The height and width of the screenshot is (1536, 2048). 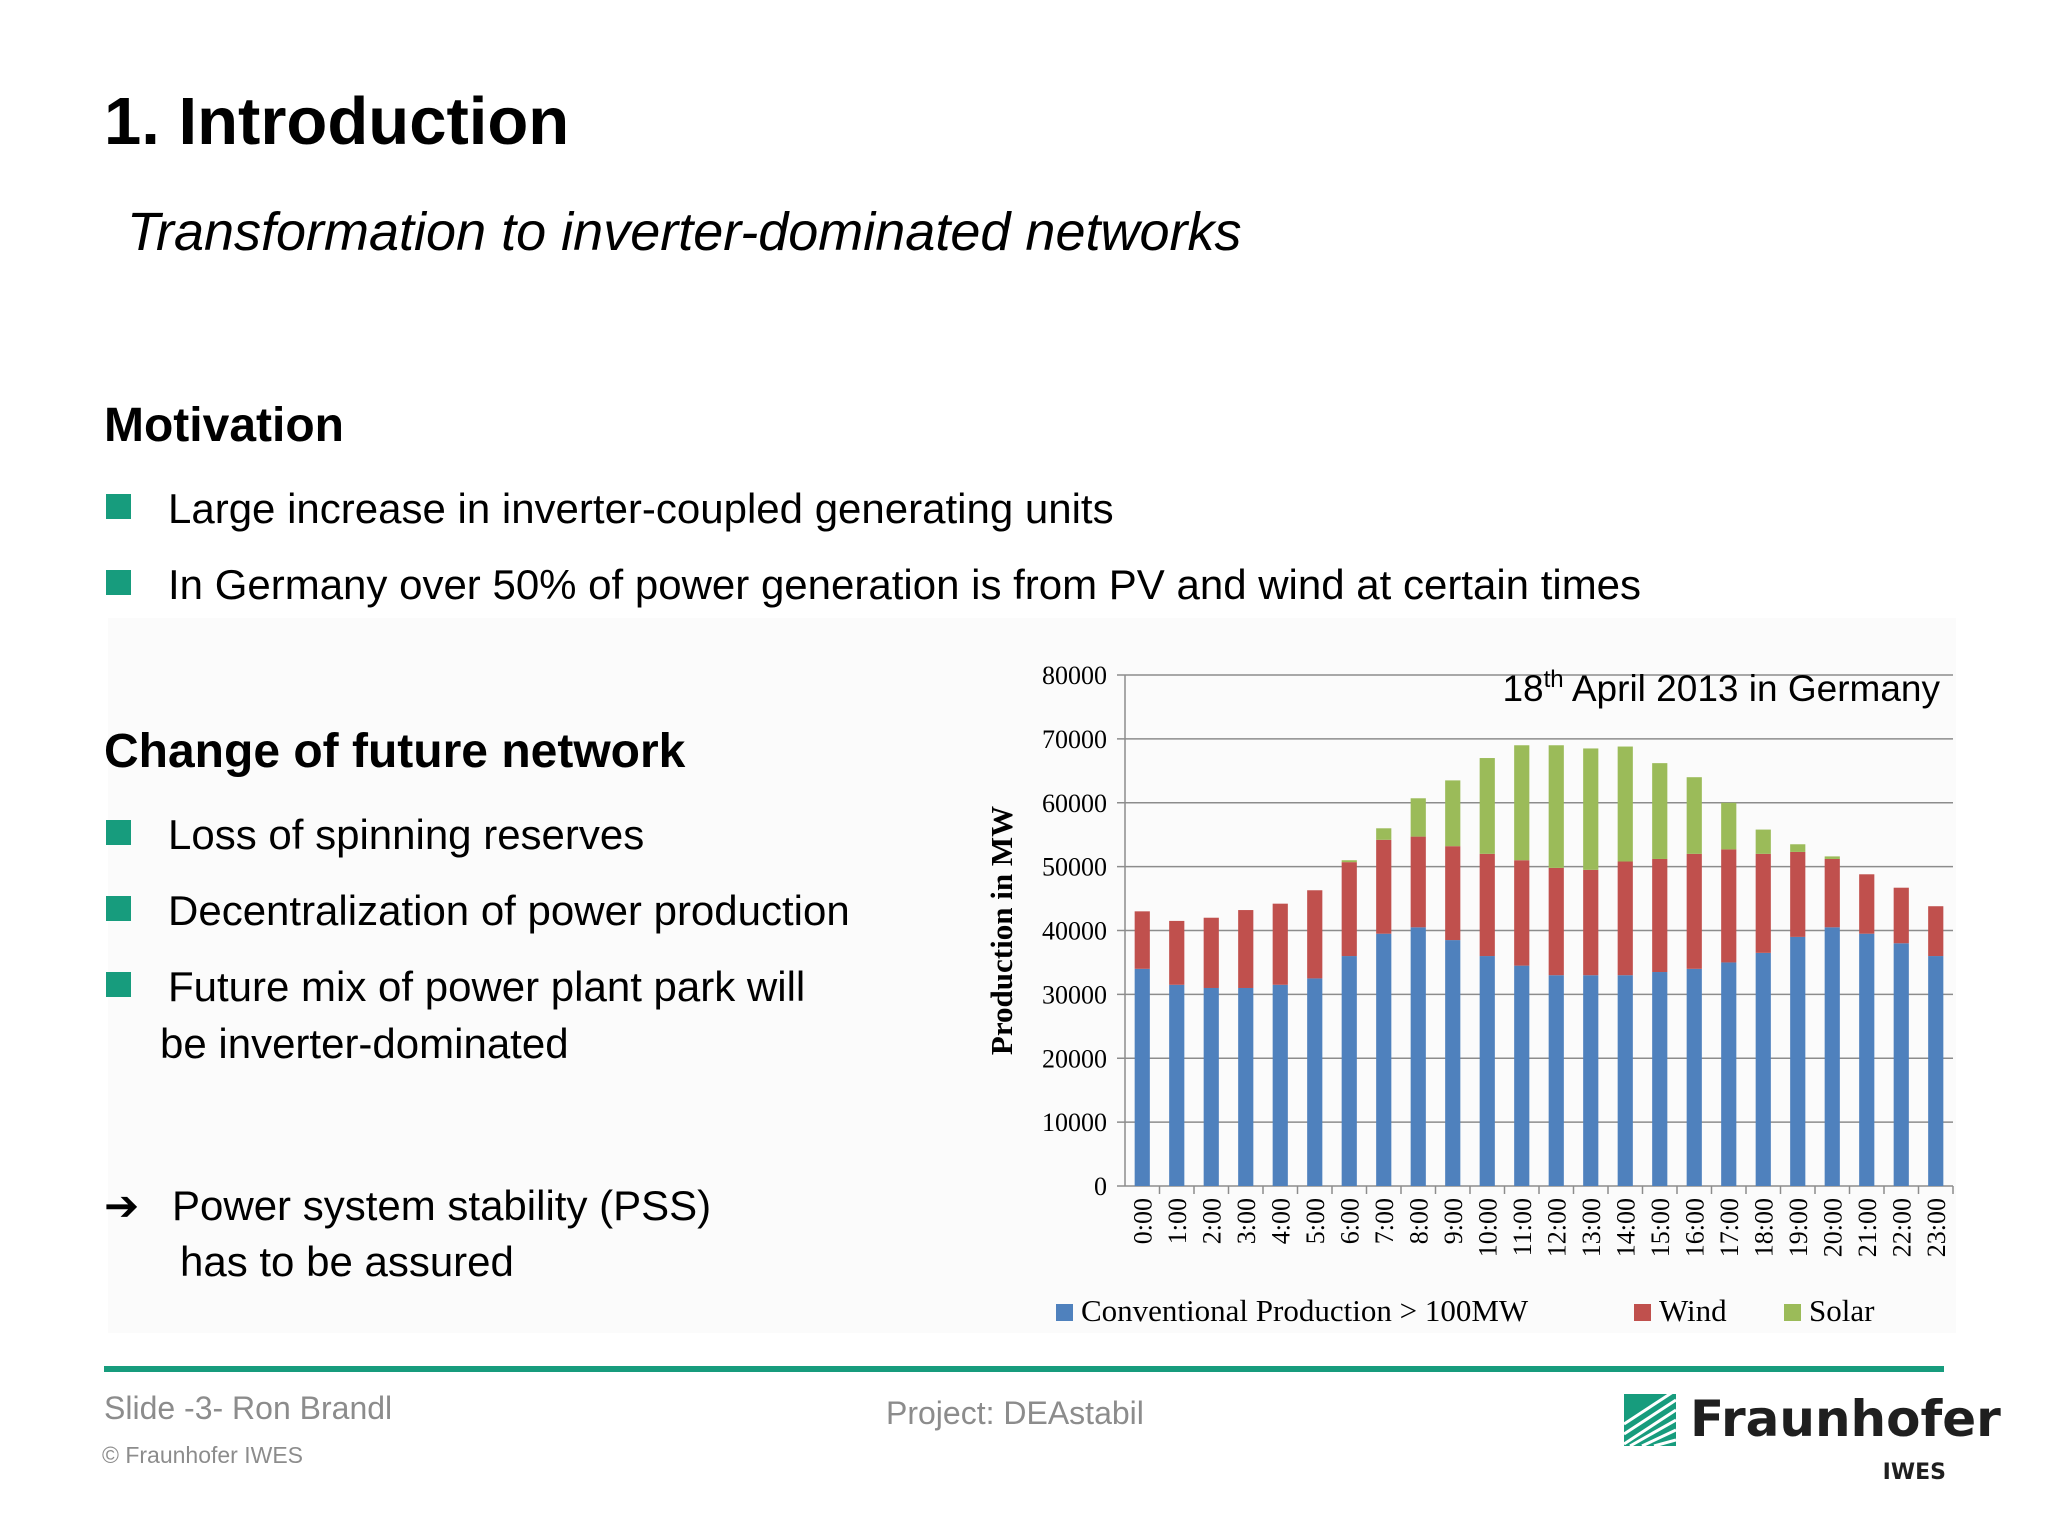 What do you see at coordinates (1015, 1413) in the screenshot?
I see `footer-project: Project: DEAstabil` at bounding box center [1015, 1413].